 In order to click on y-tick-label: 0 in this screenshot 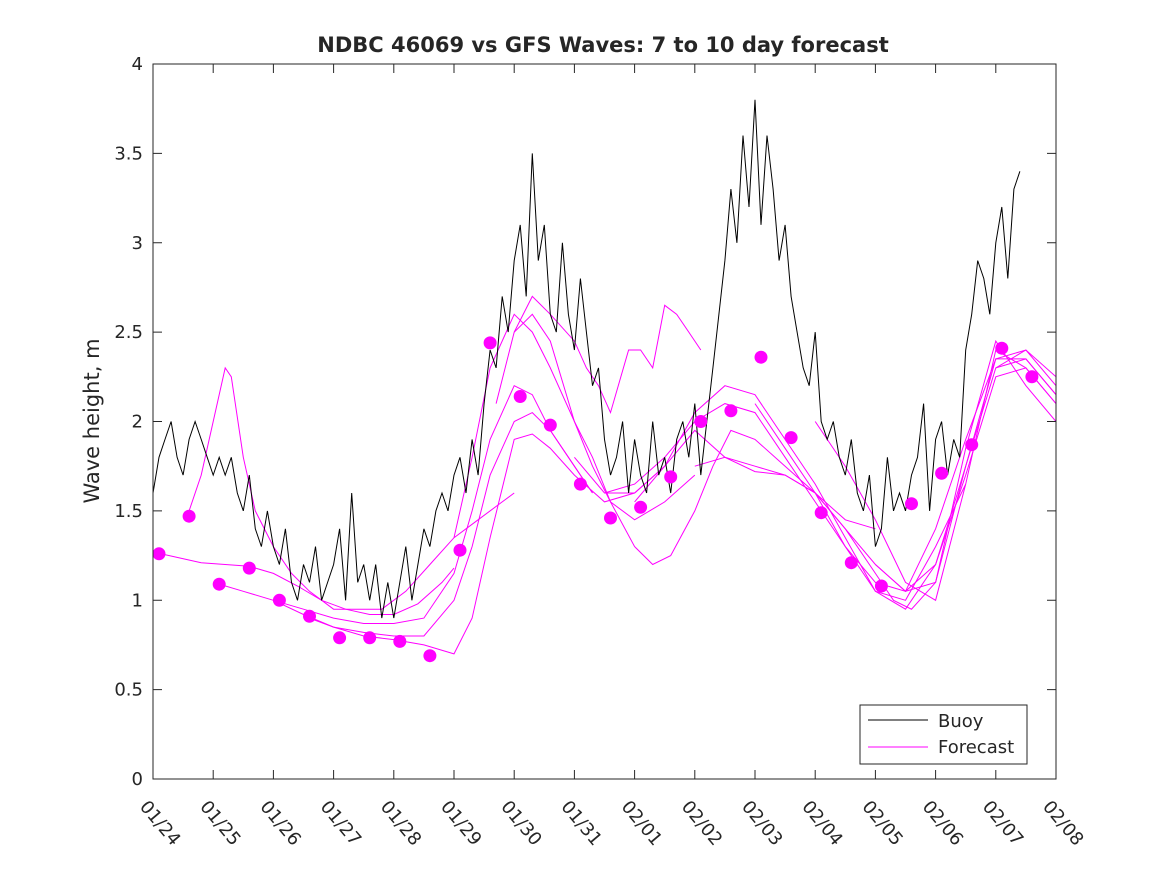, I will do `click(137, 779)`.